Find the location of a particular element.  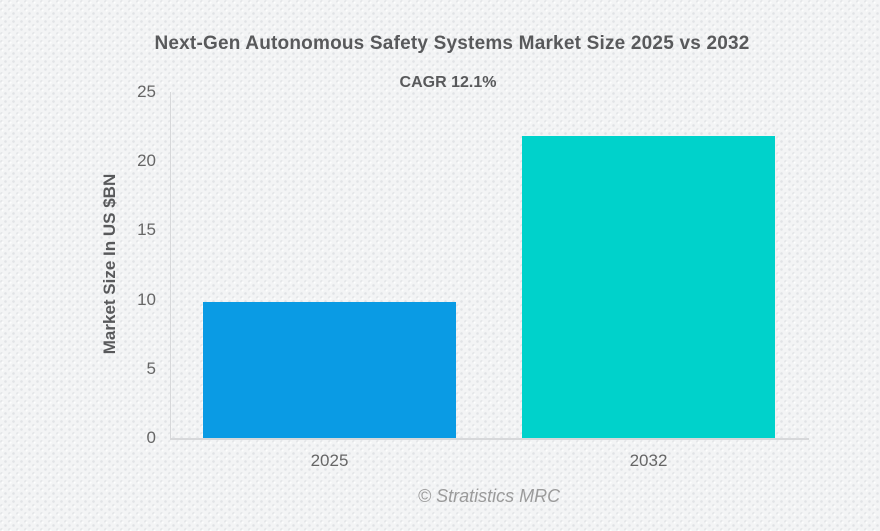

chart-credits: © Stratistics MRC is located at coordinates (489, 496).